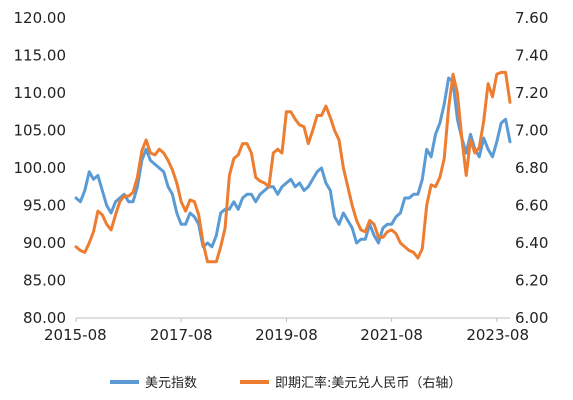 Image resolution: width=573 pixels, height=400 pixels. Describe the element at coordinates (531, 18) in the screenshot. I see `right-tick-label: 7.60` at that location.